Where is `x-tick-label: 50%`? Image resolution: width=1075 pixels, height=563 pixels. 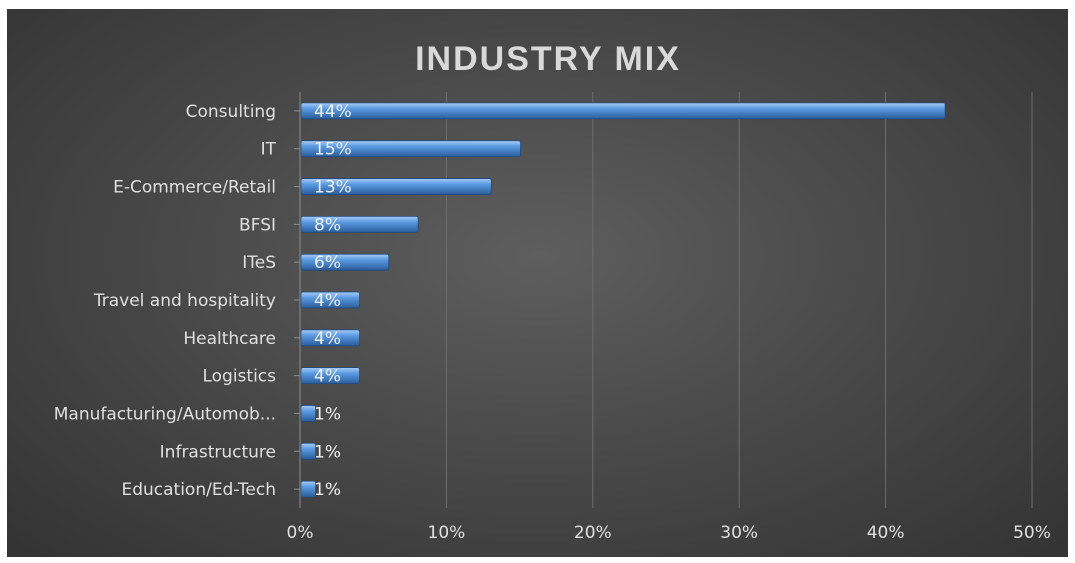
x-tick-label: 50% is located at coordinates (1032, 533).